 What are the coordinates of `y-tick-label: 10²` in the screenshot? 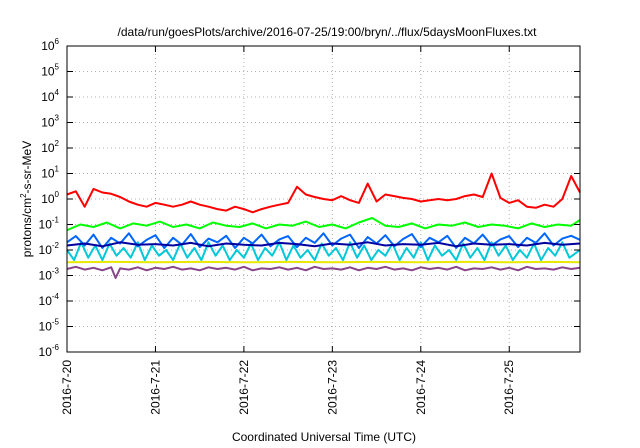 It's located at (50, 147).